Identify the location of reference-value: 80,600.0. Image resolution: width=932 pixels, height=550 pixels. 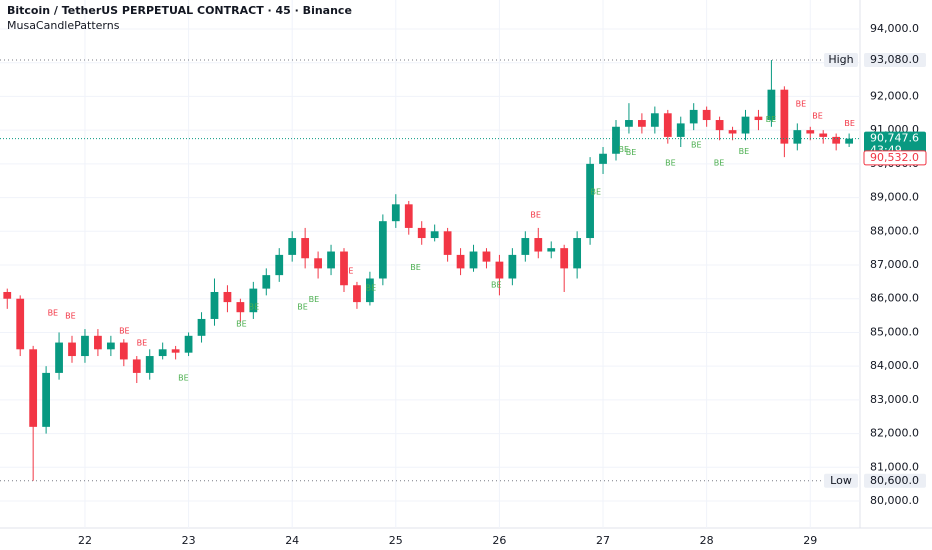
(894, 480).